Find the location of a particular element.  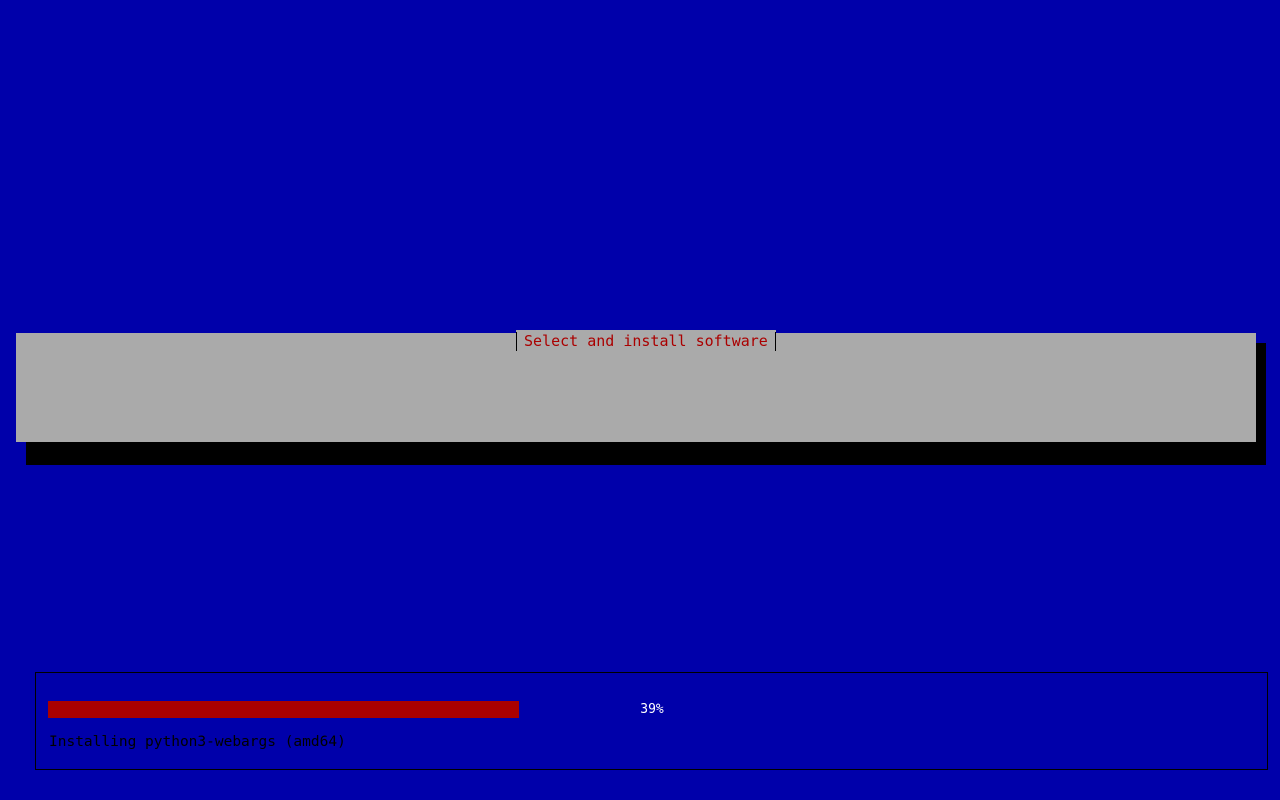

dialog-title-text: Select and install software is located at coordinates (646, 341).